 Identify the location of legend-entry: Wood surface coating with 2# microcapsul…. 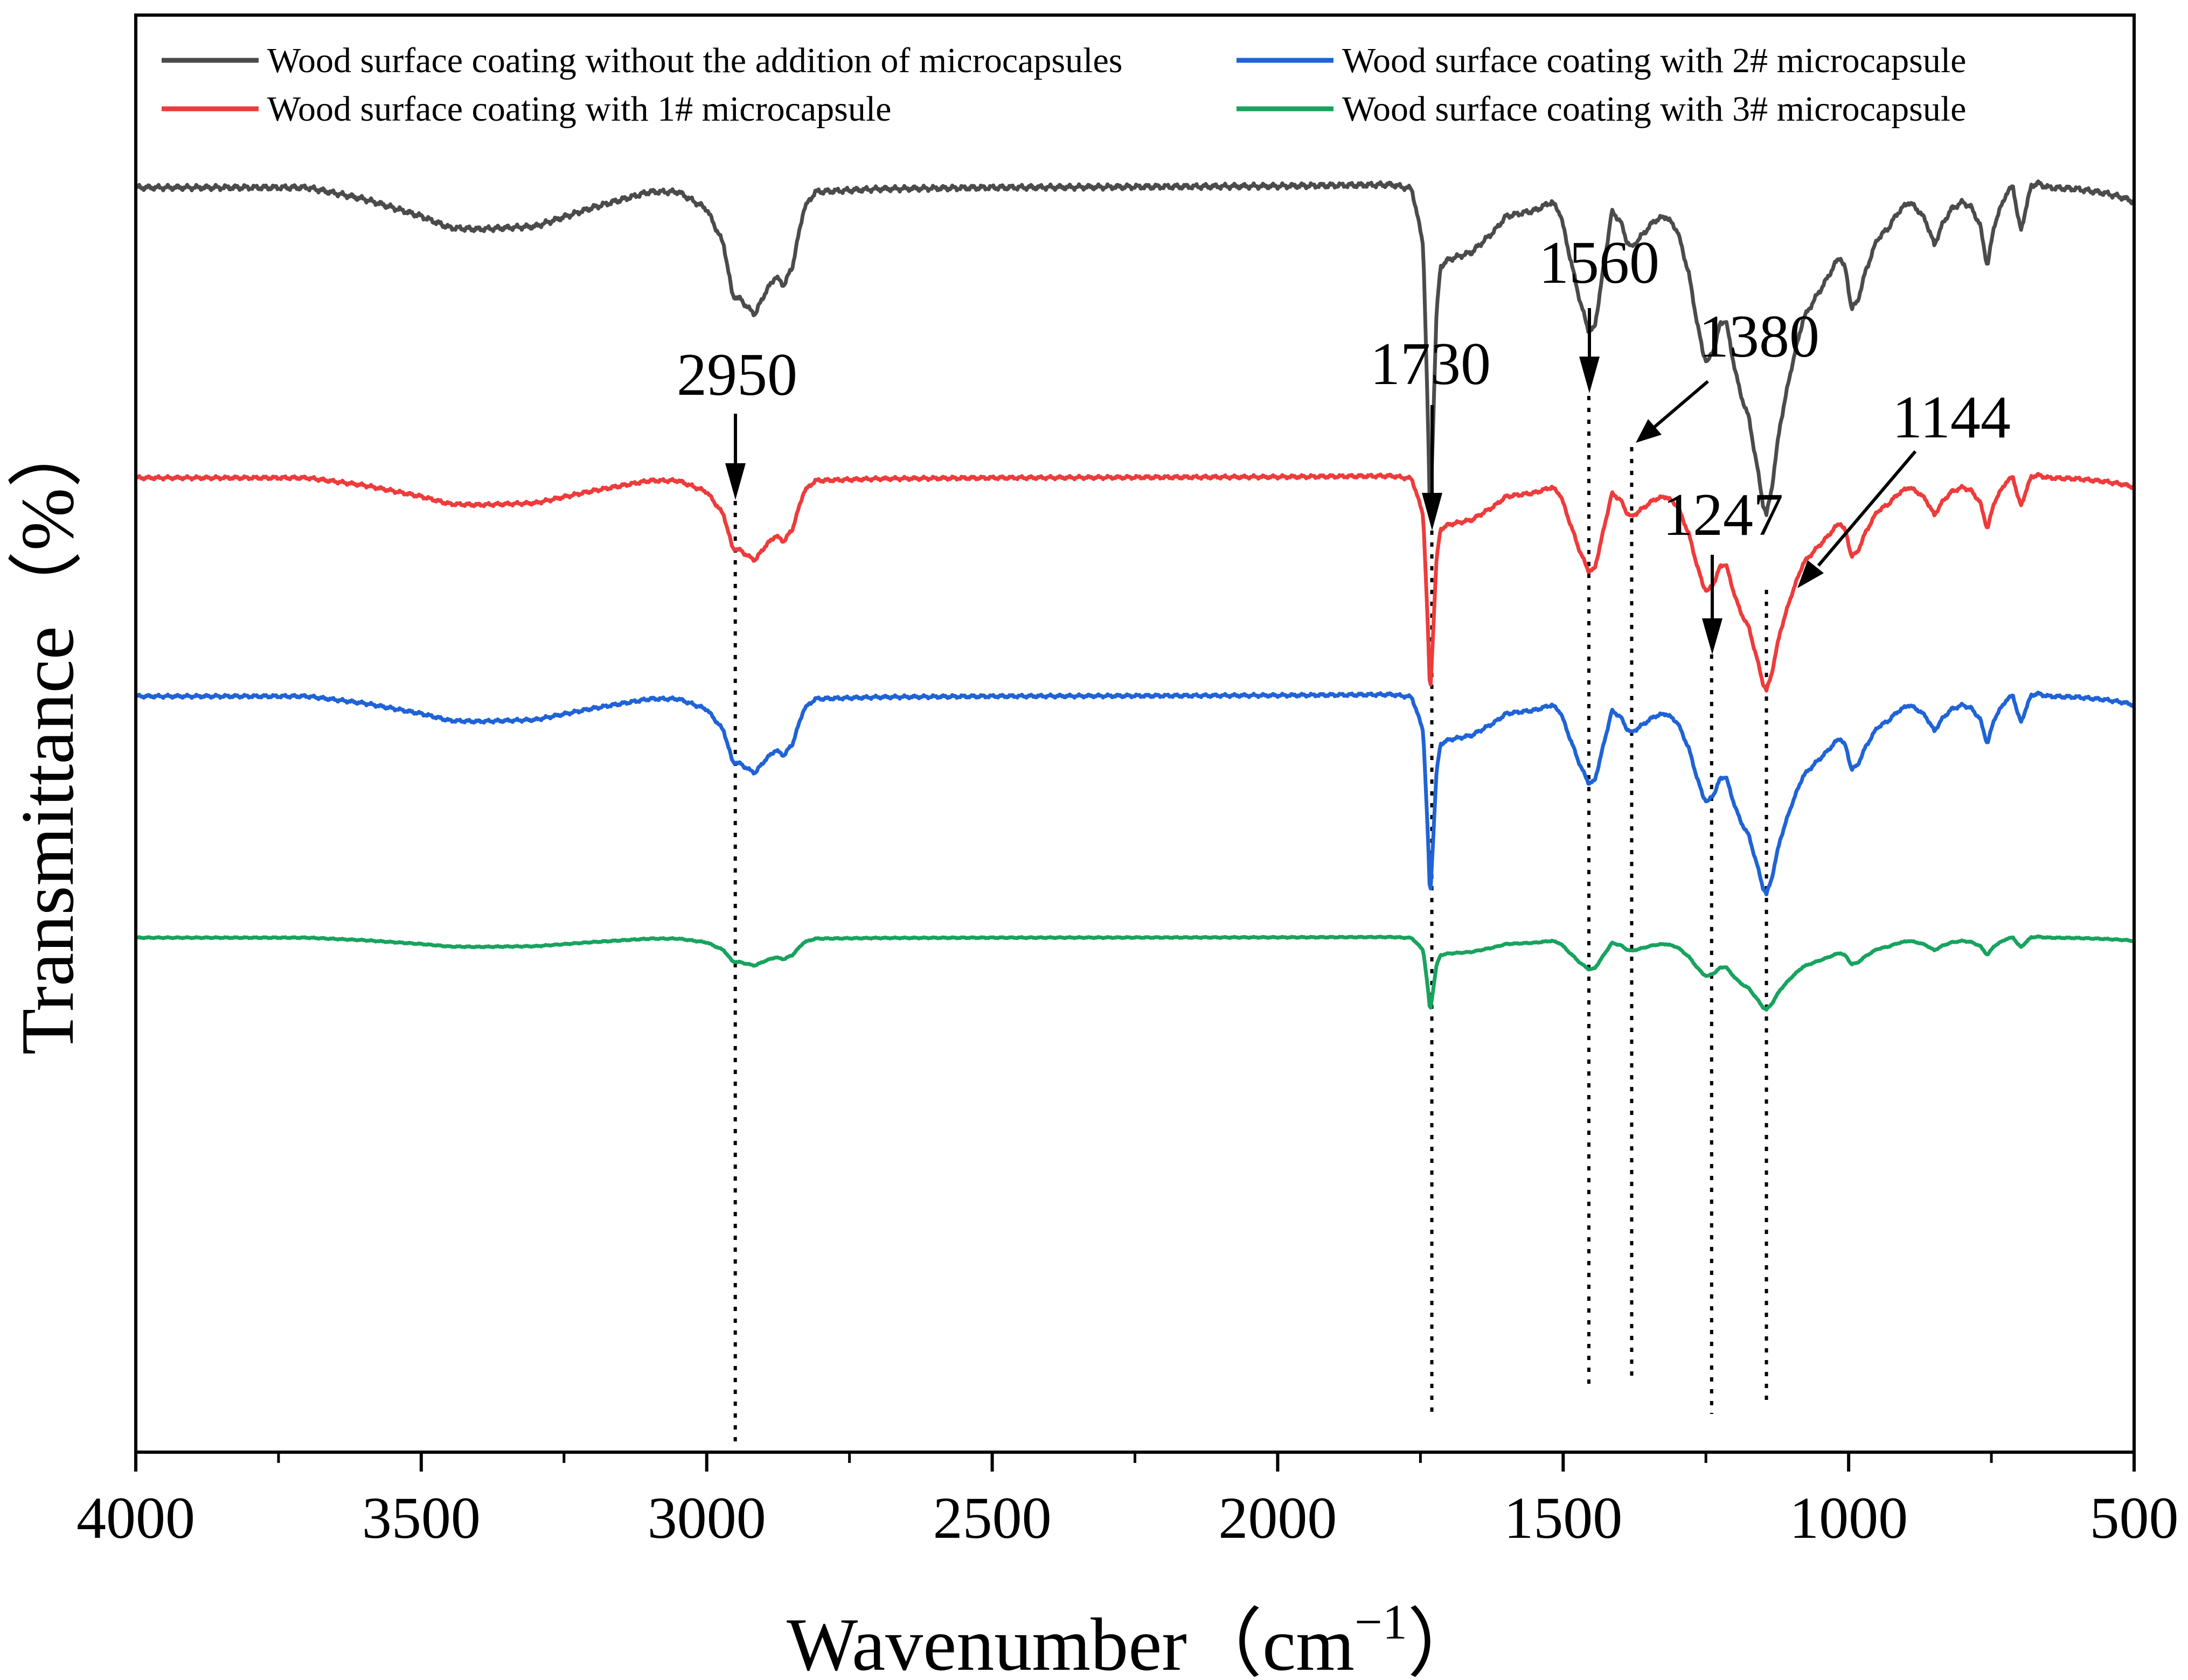
(1601, 60).